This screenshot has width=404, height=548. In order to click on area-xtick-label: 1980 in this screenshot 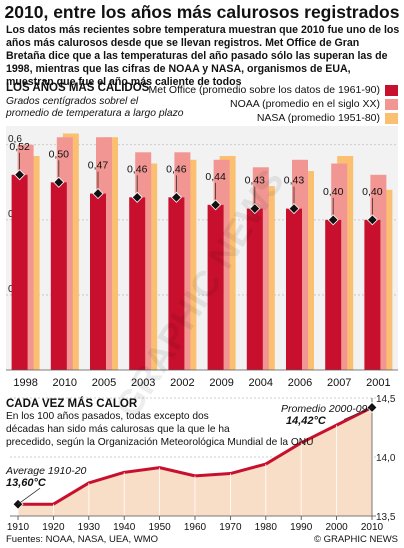, I will do `click(266, 527)`.